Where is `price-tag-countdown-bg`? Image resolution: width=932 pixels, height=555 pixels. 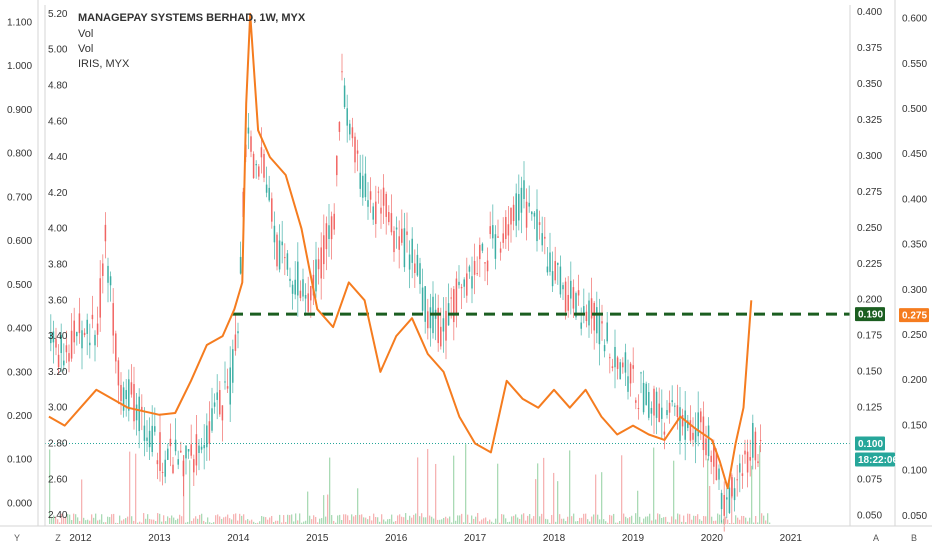 price-tag-countdown-bg is located at coordinates (875, 459).